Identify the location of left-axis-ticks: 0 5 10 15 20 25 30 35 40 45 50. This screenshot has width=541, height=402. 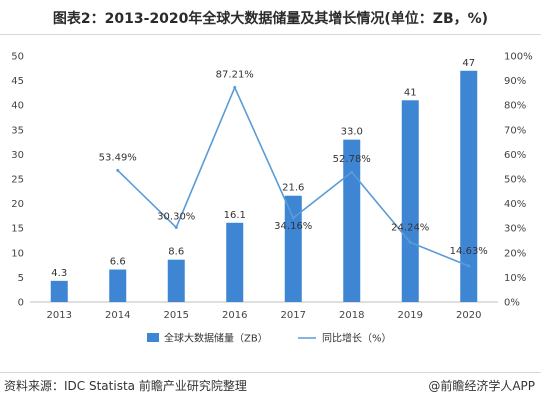
(17, 180).